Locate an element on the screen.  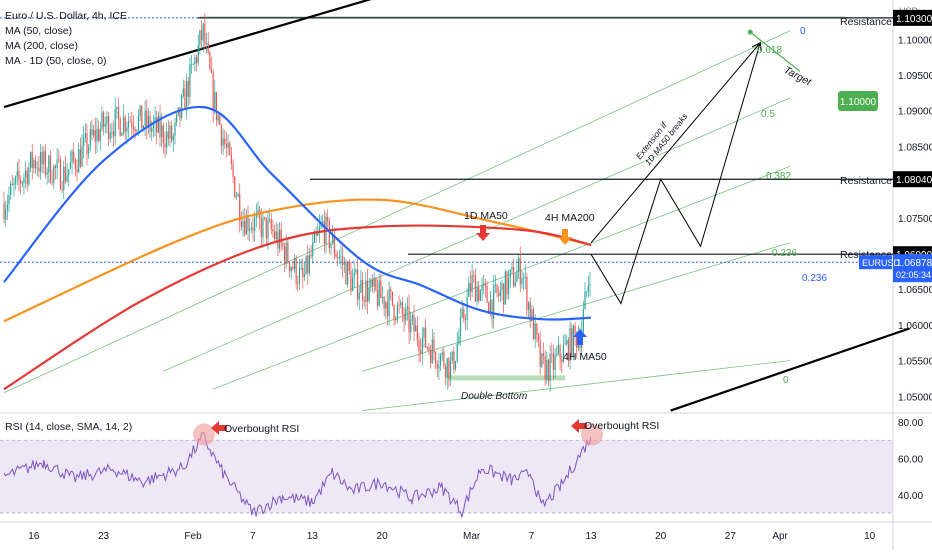
resistance-3-badge is located at coordinates (912, 17).